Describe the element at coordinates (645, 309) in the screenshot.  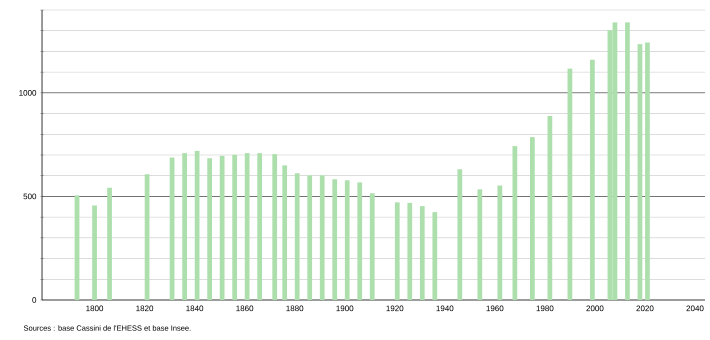
I see `x-tick-label: 2020` at that location.